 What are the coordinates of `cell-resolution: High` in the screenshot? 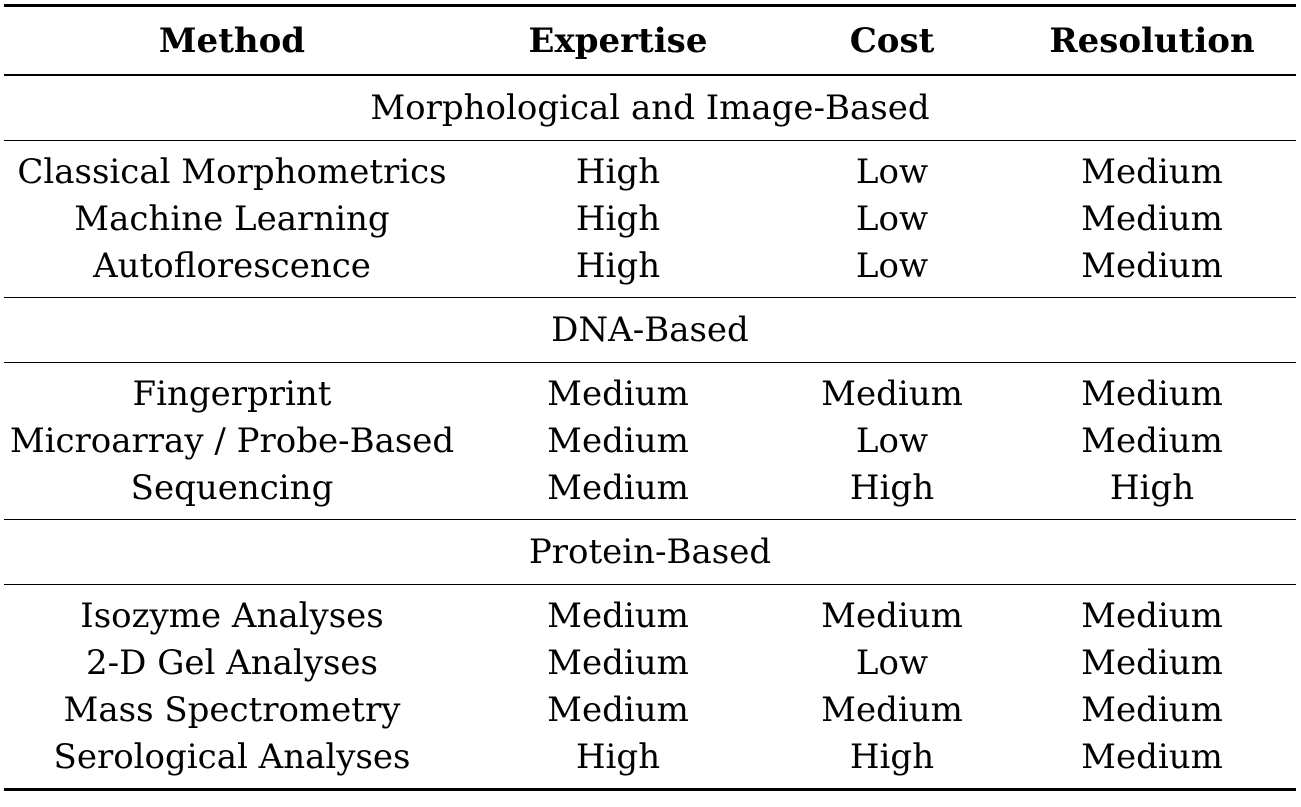 It's located at (1152, 487).